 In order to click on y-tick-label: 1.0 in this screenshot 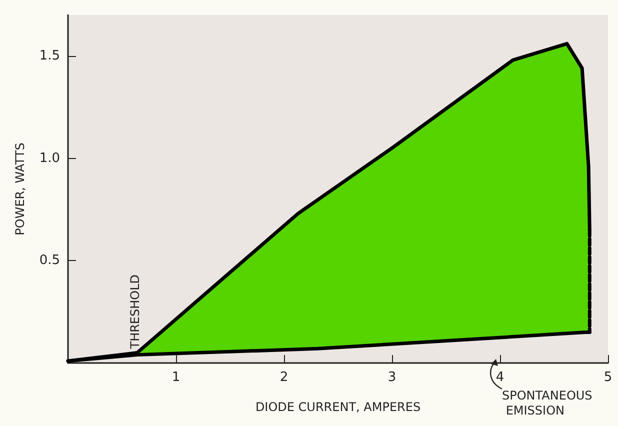, I will do `click(49, 158)`.